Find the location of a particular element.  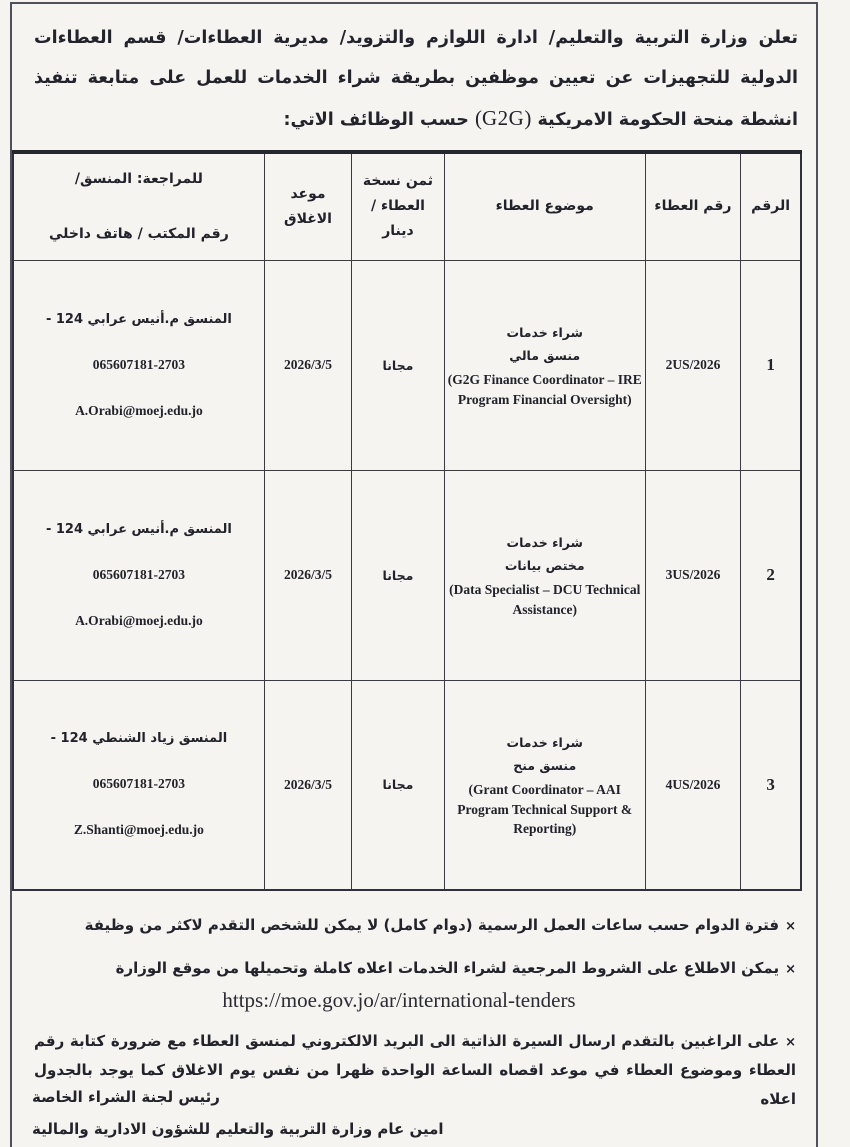

subject-arabic-line2: منسق منح is located at coordinates (545, 766).